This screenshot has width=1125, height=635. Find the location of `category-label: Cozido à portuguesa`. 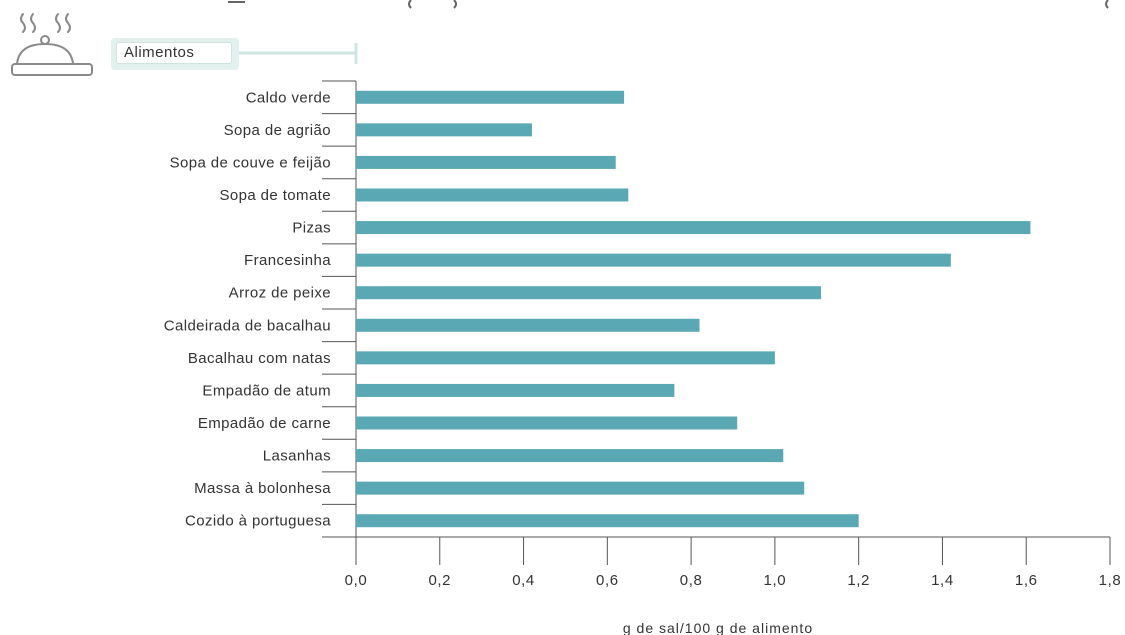

category-label: Cozido à portuguesa is located at coordinates (258, 521).